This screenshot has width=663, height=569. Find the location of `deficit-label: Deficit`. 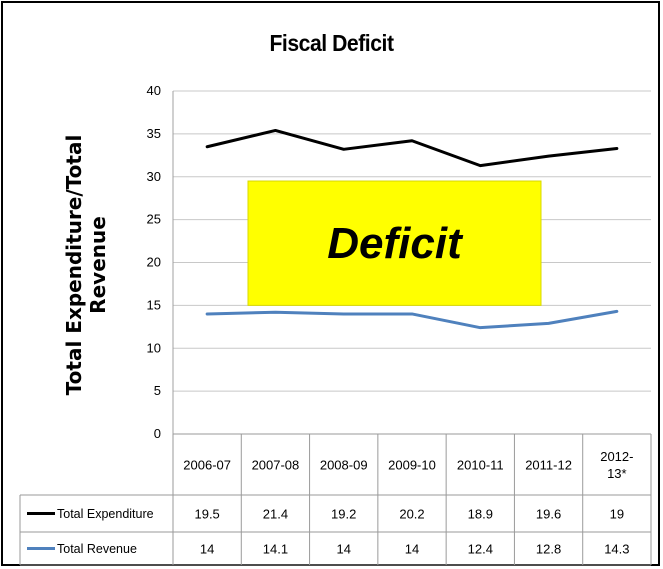

deficit-label: Deficit is located at coordinates (395, 243).